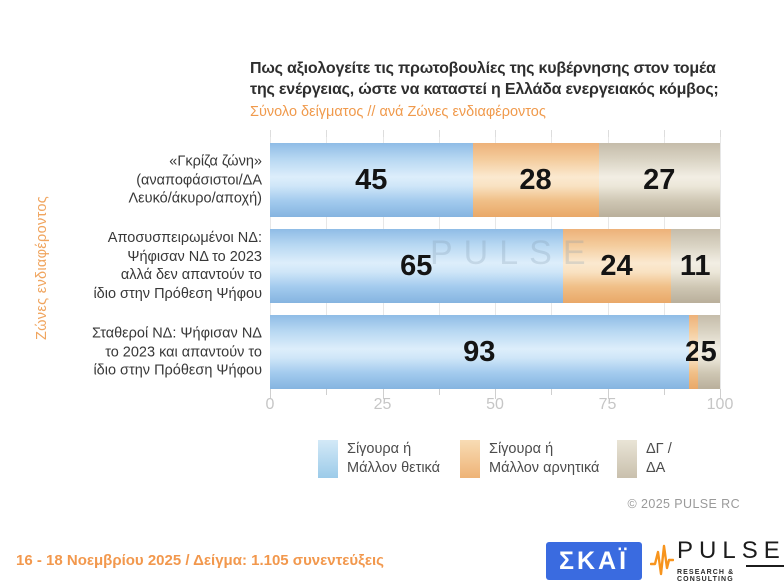  What do you see at coordinates (215, 161) in the screenshot?
I see `category-label-line: «Γκρίζα ζώνη»` at bounding box center [215, 161].